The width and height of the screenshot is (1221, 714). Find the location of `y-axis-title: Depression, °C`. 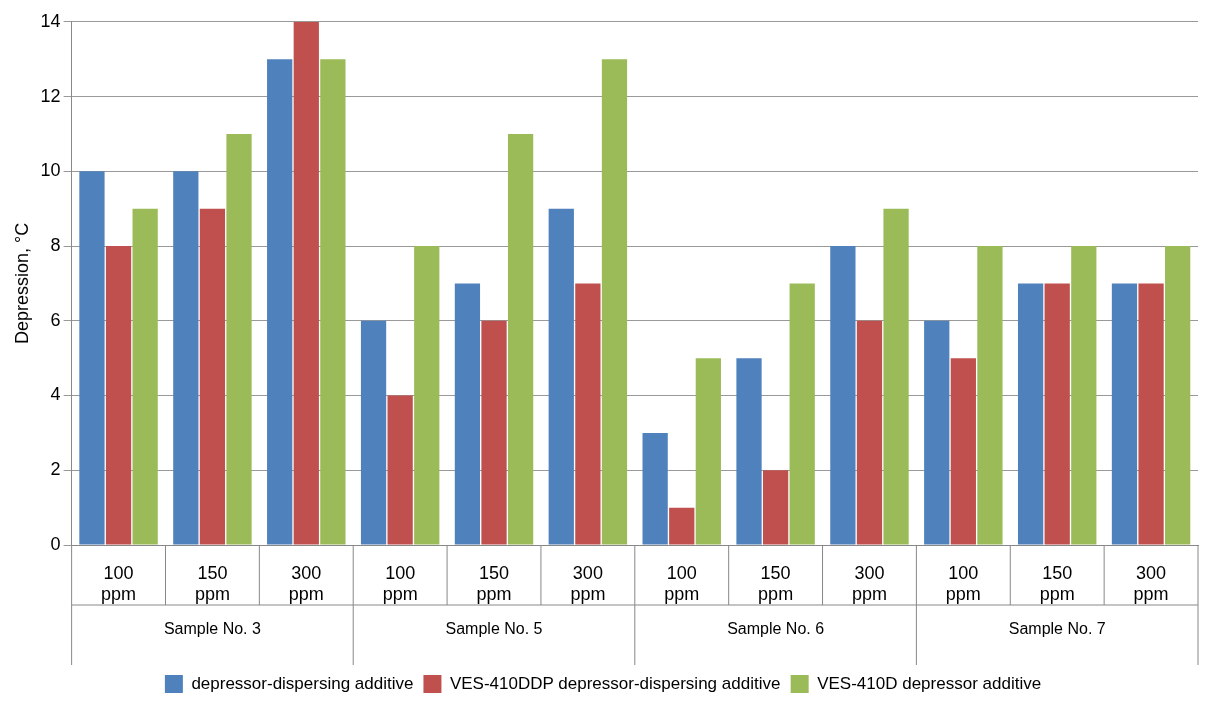

y-axis-title: Depression, °C is located at coordinates (21, 283).